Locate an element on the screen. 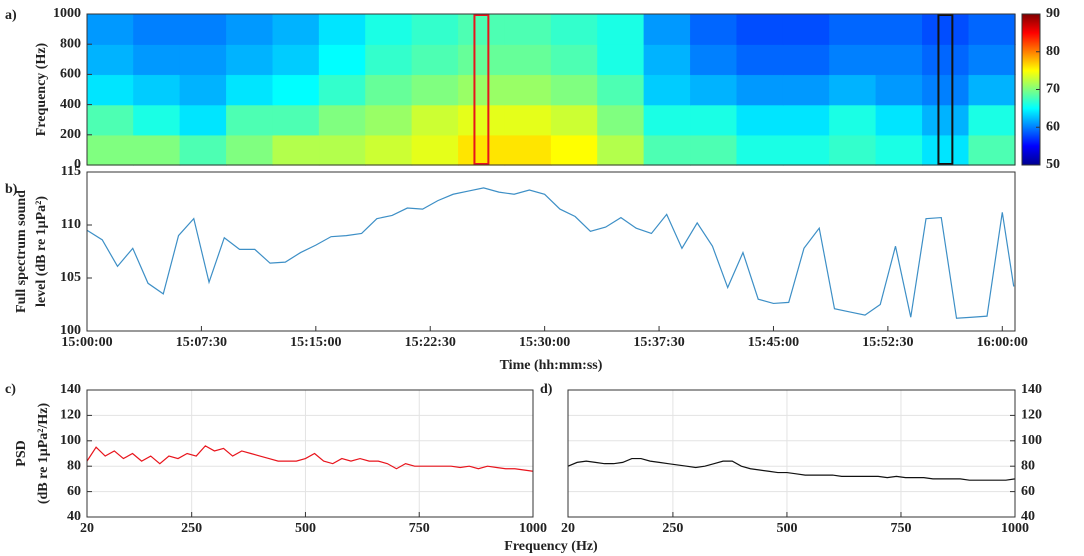 The height and width of the screenshot is (556, 1084). x-tick-label: 15:37:30 is located at coordinates (658, 342).